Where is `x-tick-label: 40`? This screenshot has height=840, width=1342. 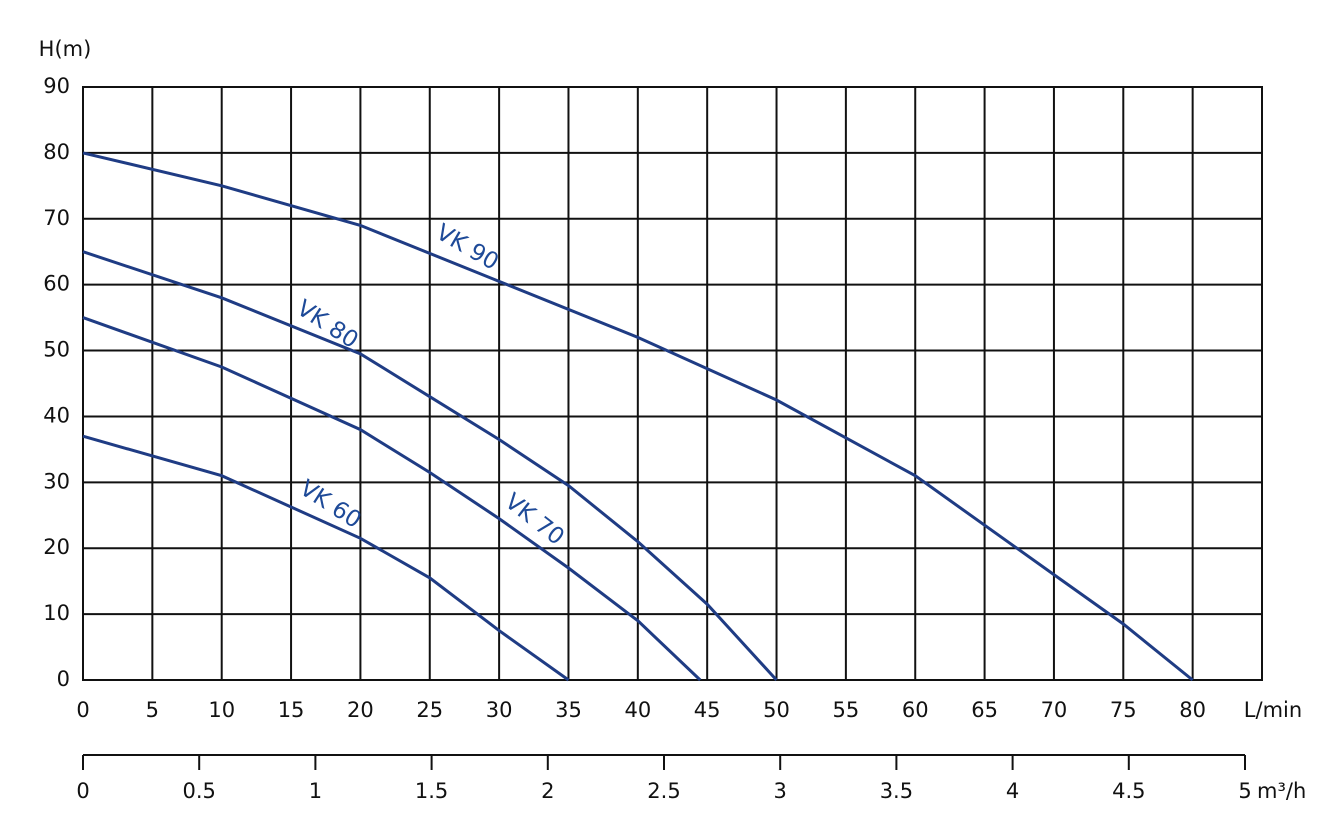
x-tick-label: 40 is located at coordinates (637, 710).